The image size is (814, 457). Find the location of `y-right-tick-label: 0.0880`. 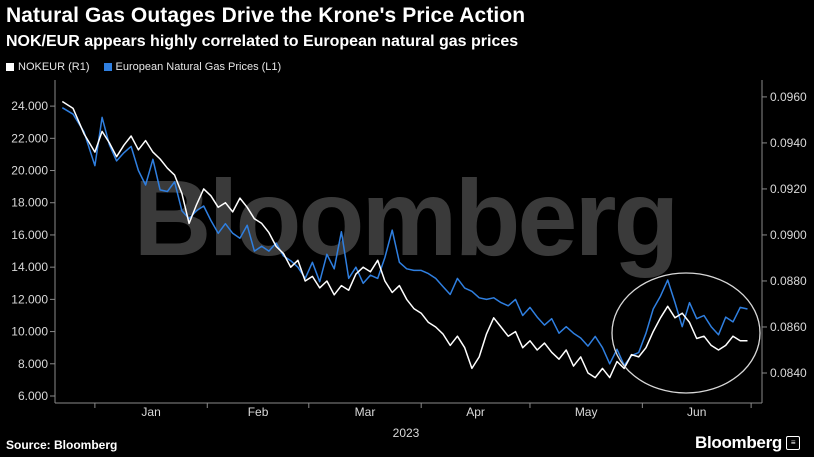

y-right-tick-label: 0.0880 is located at coordinates (788, 281).